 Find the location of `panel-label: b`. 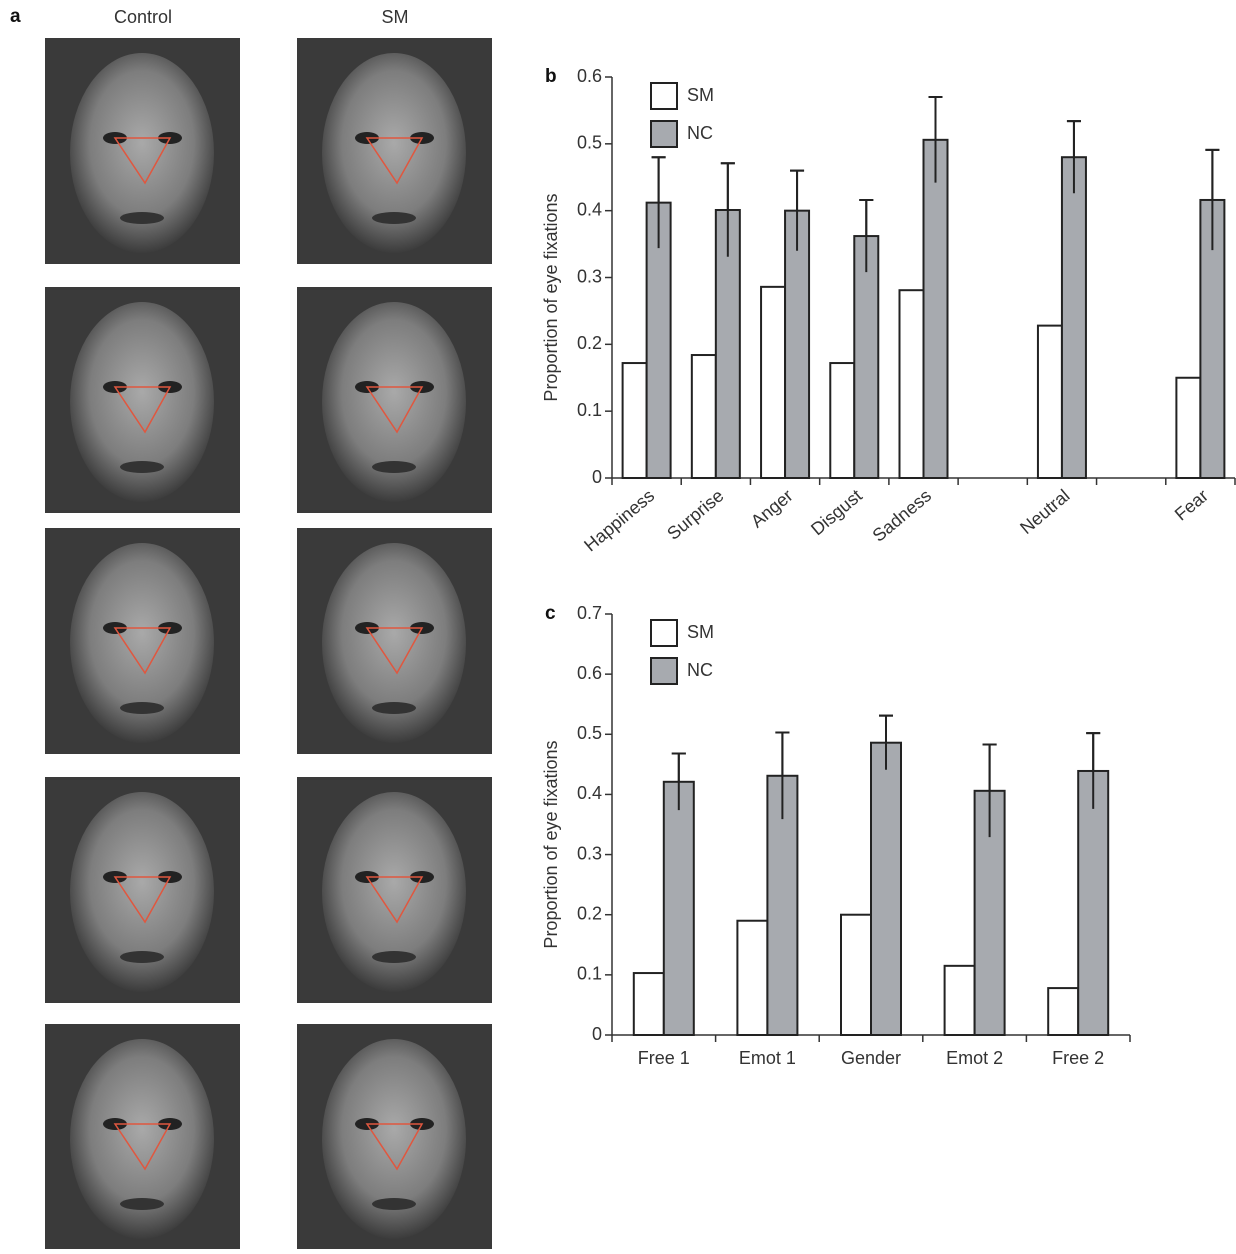

panel-label: b is located at coordinates (551, 76).